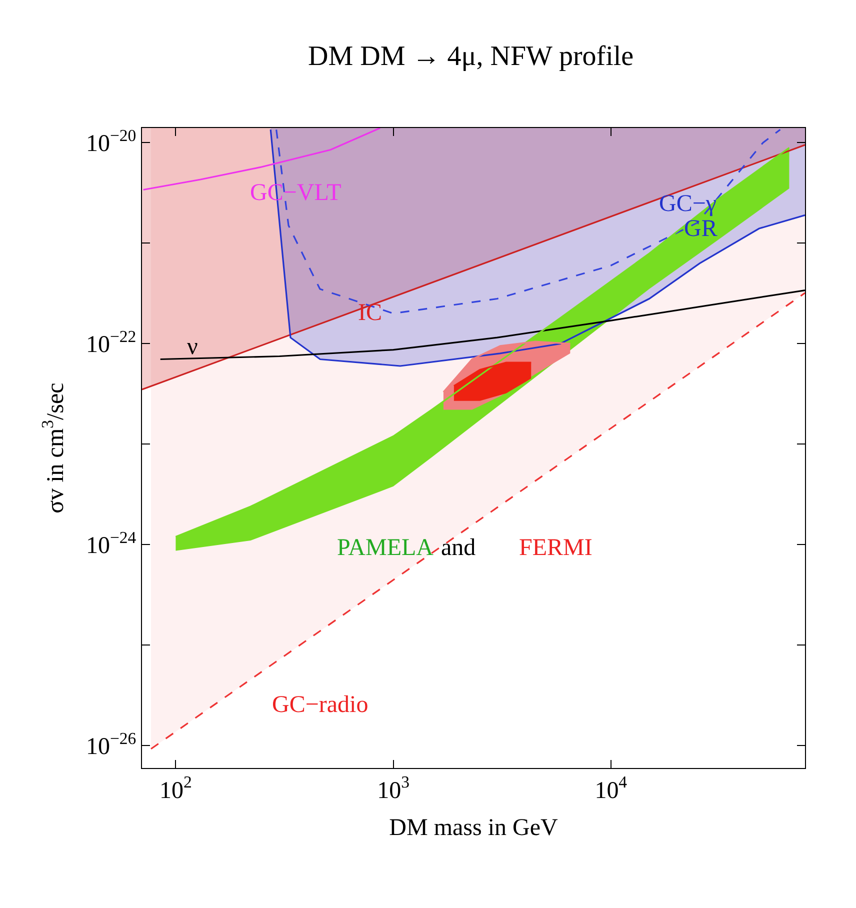  I want to click on y-tick-label: 10$^{−22}$, so click(111, 342).